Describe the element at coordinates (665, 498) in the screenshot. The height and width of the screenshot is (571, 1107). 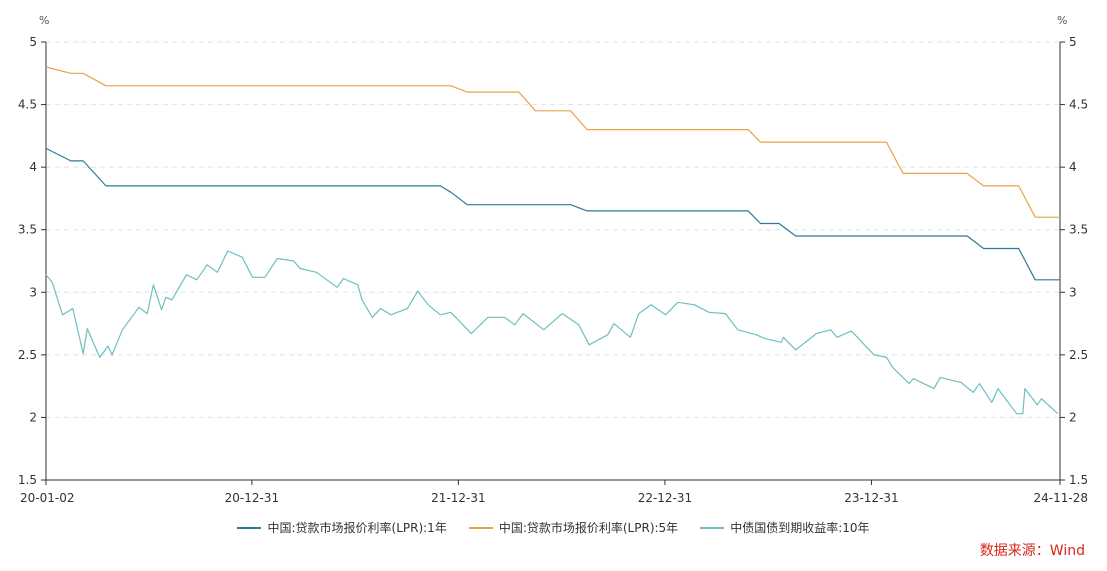
I see `x-tick-label: 22-12-31` at that location.